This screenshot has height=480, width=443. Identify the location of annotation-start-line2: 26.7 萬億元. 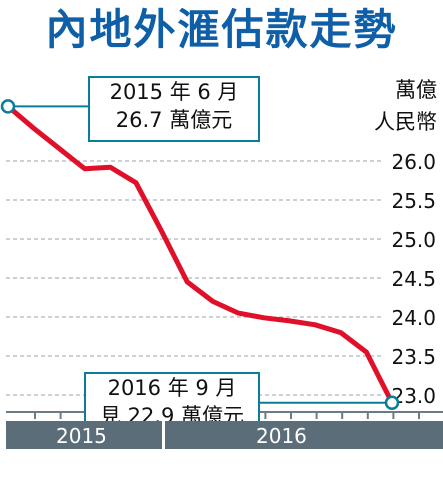
(174, 120).